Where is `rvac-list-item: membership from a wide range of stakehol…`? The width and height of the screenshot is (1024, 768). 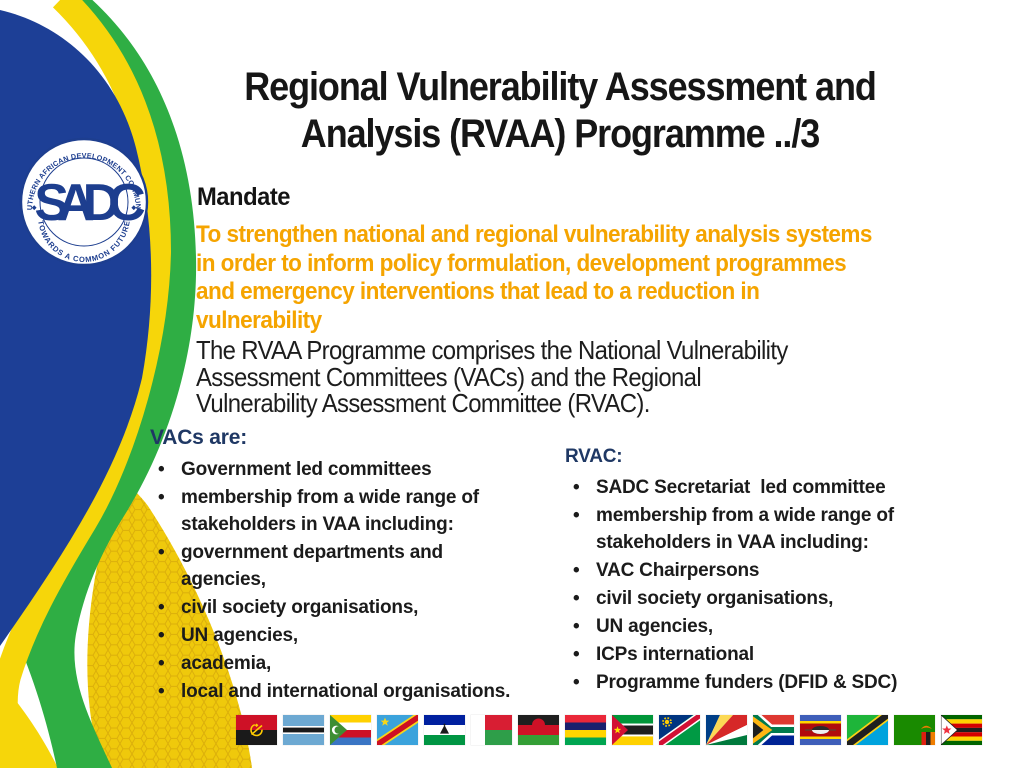 rvac-list-item: membership from a wide range of stakehol… is located at coordinates (769, 529).